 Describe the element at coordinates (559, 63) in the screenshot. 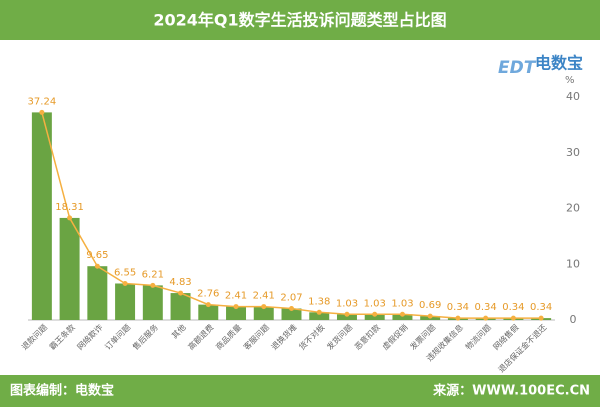

I see `brand: 电数宝` at that location.